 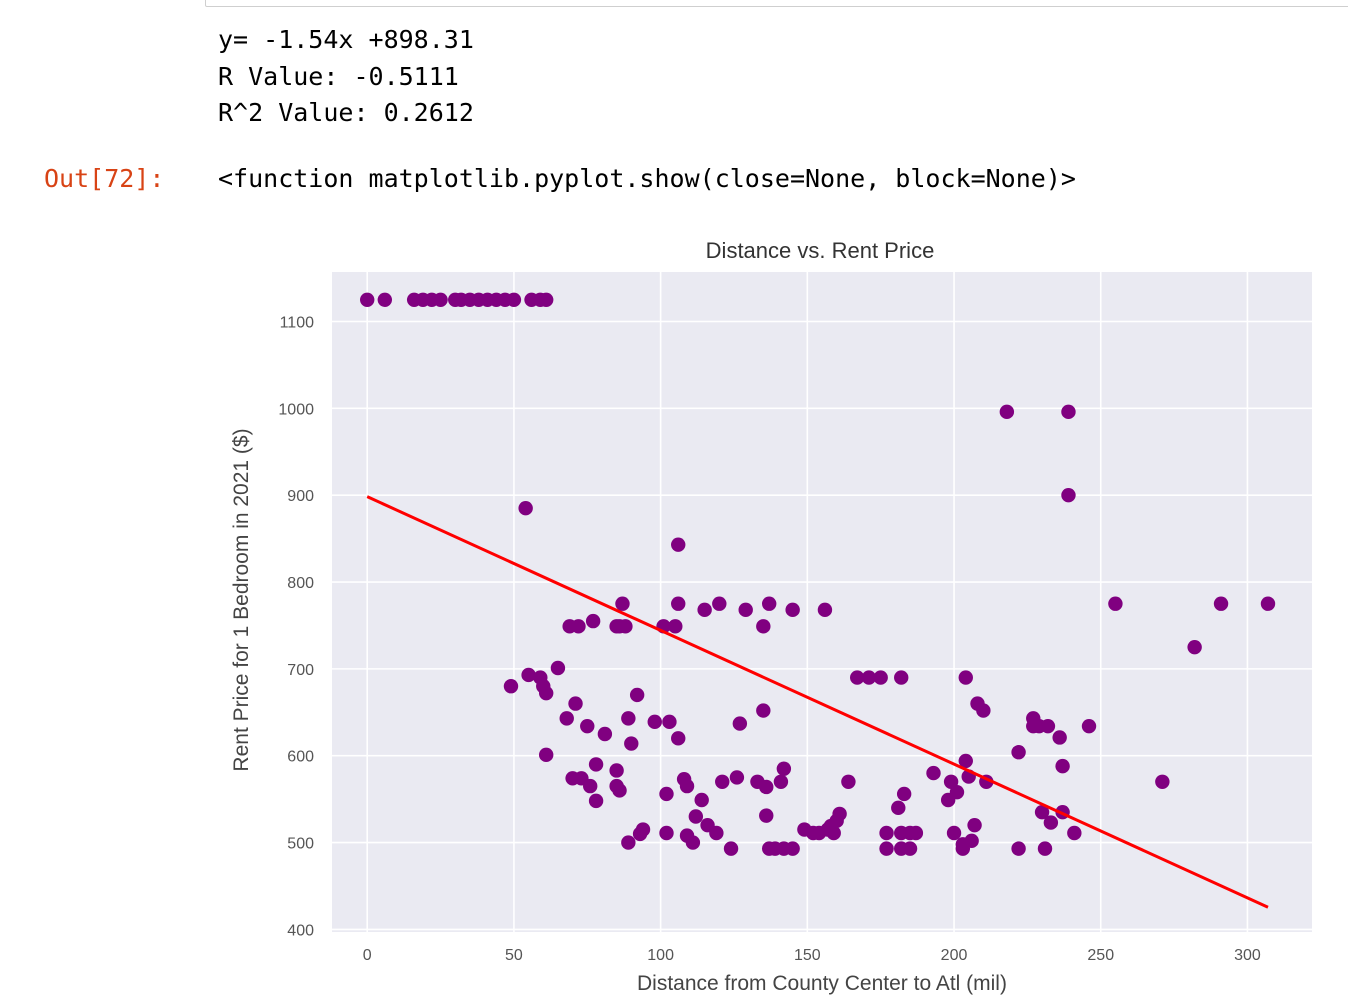 What do you see at coordinates (807, 955) in the screenshot?
I see `x-tick-label: 150` at bounding box center [807, 955].